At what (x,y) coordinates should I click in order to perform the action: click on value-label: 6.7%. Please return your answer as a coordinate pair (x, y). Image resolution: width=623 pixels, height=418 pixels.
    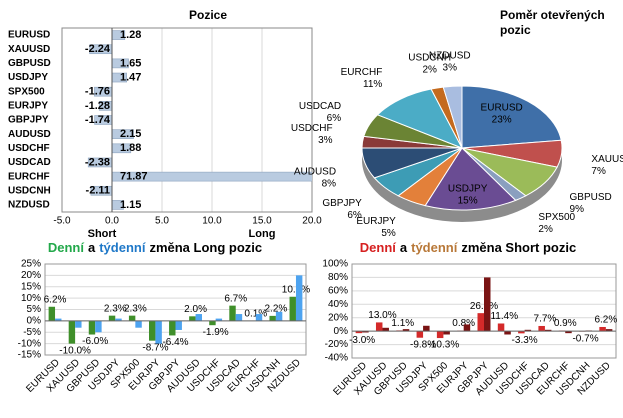
    Looking at the image, I should click on (235, 298).